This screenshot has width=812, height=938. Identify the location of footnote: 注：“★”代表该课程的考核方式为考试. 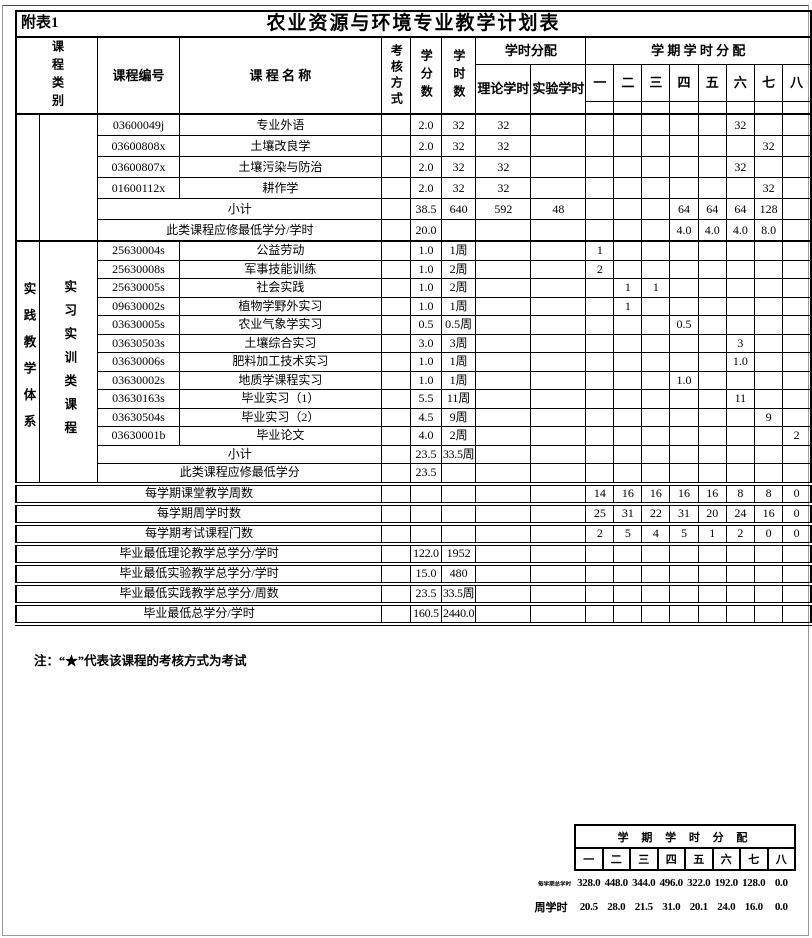
(140, 661).